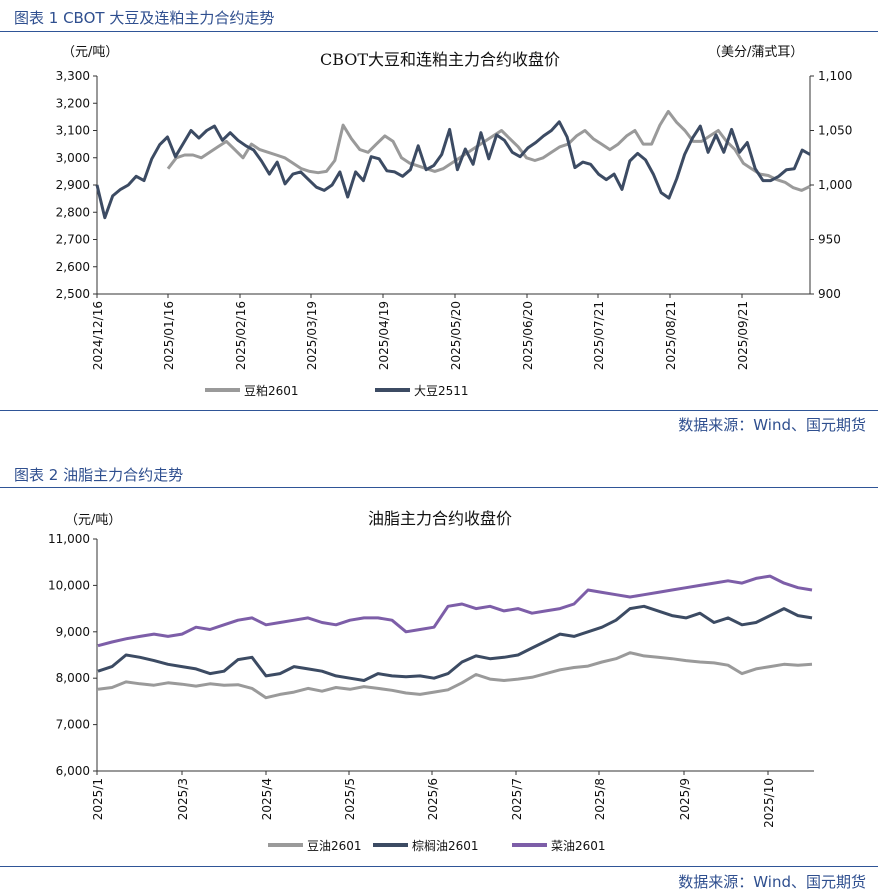  I want to click on right-tick-label: 1,100, so click(835, 76).